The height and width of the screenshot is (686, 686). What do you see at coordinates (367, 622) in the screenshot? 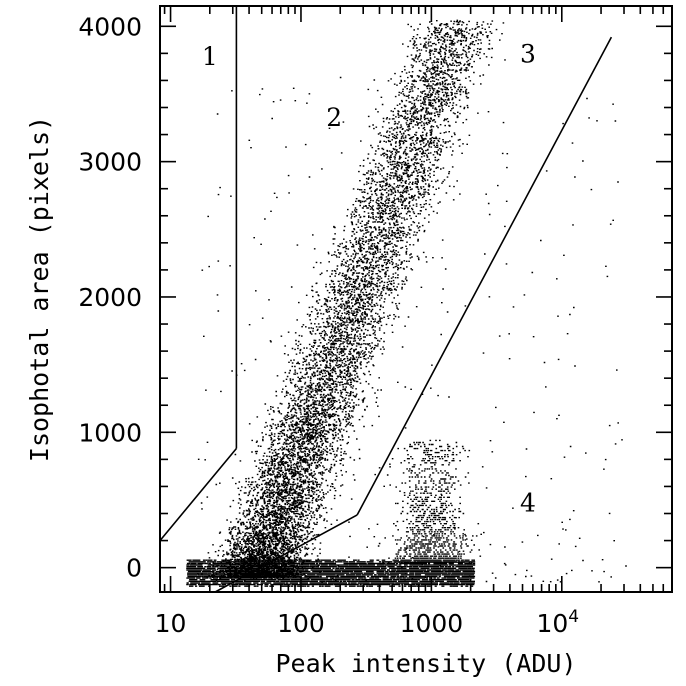
I see `x-tick-labels: 10 100 1000 10⁴` at bounding box center [367, 622].